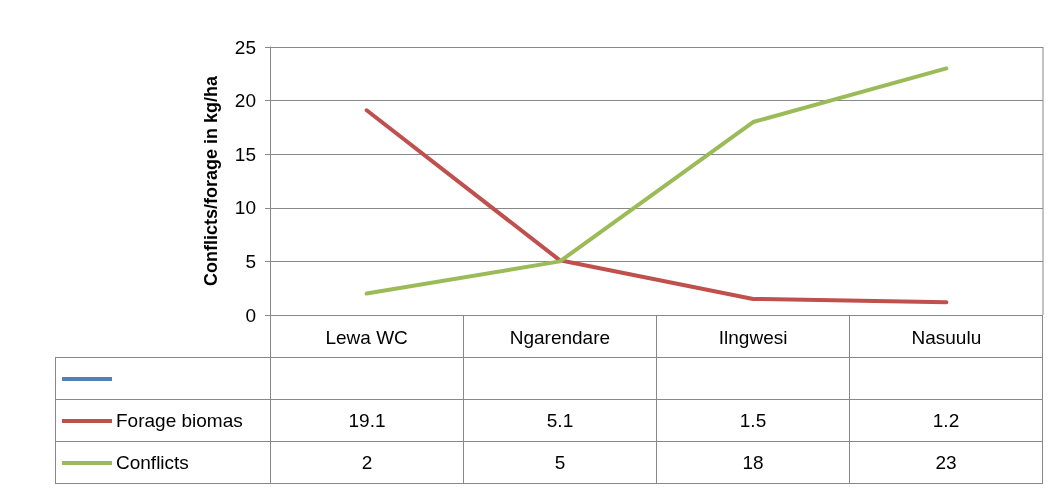 The image size is (1060, 495). I want to click on x-tick-label: Nasuulu, so click(946, 337).